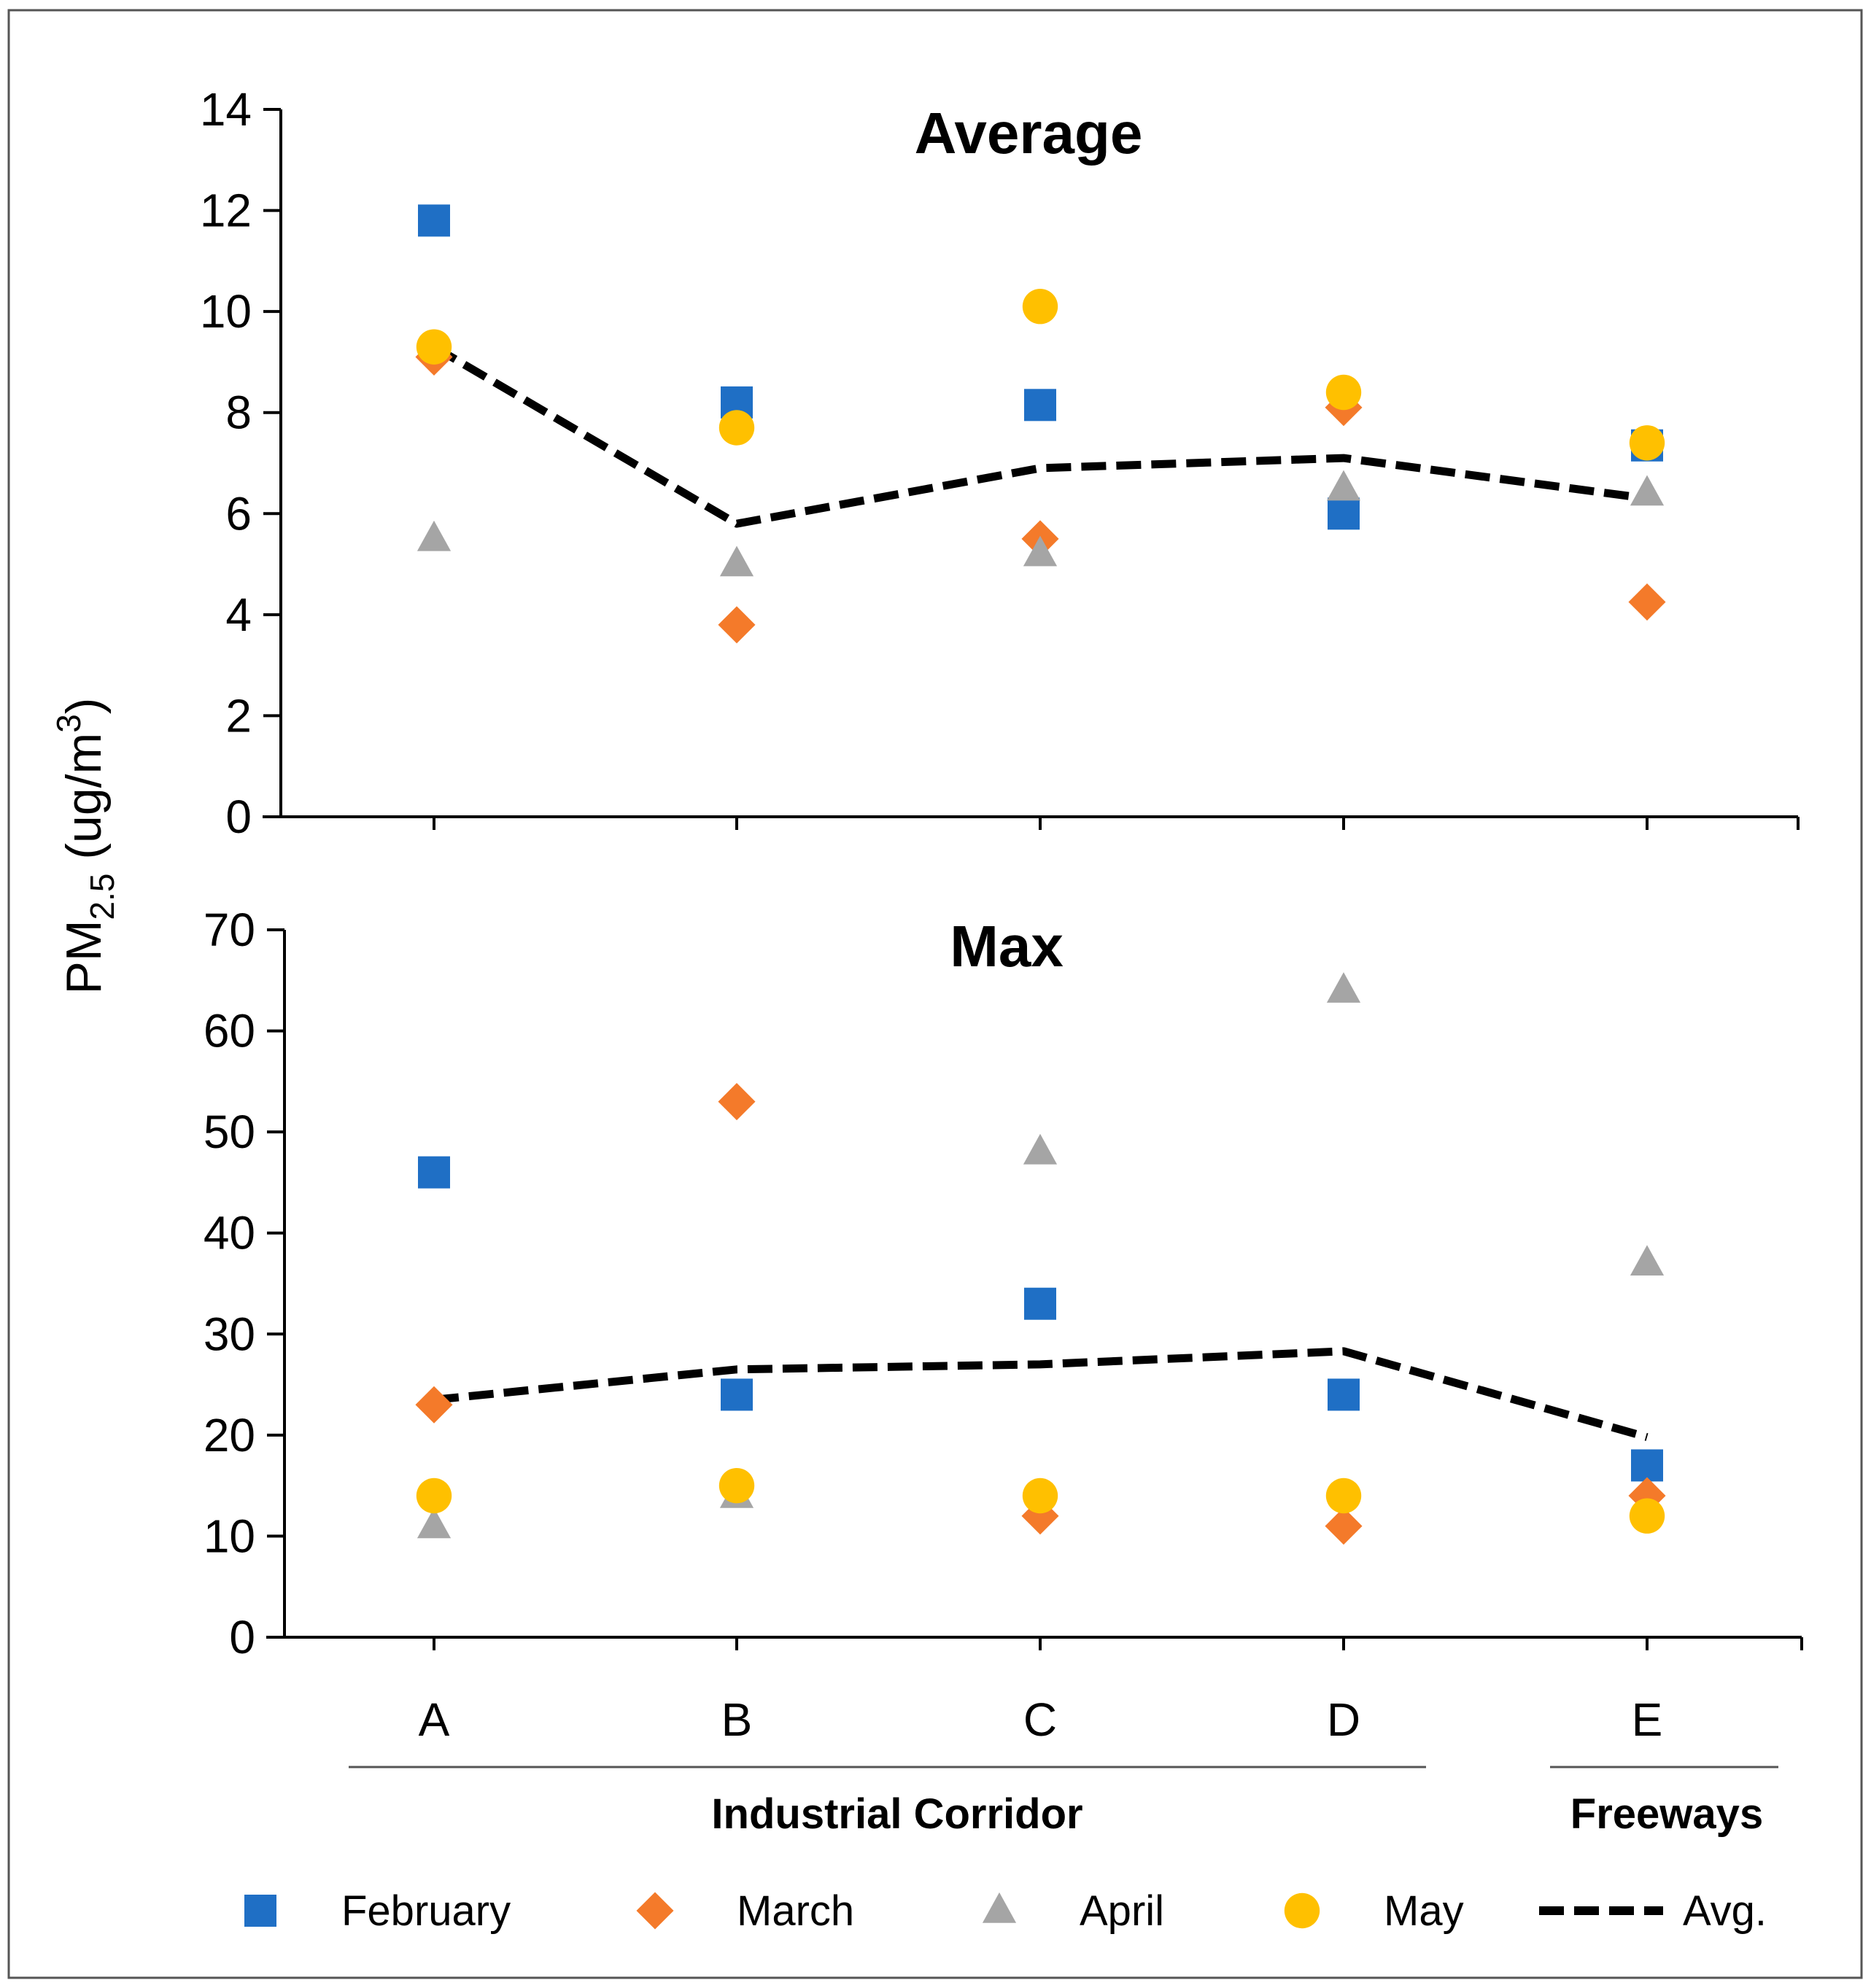 The width and height of the screenshot is (1871, 1988). Describe the element at coordinates (1040, 405) in the screenshot. I see `average-february-point-c` at that location.